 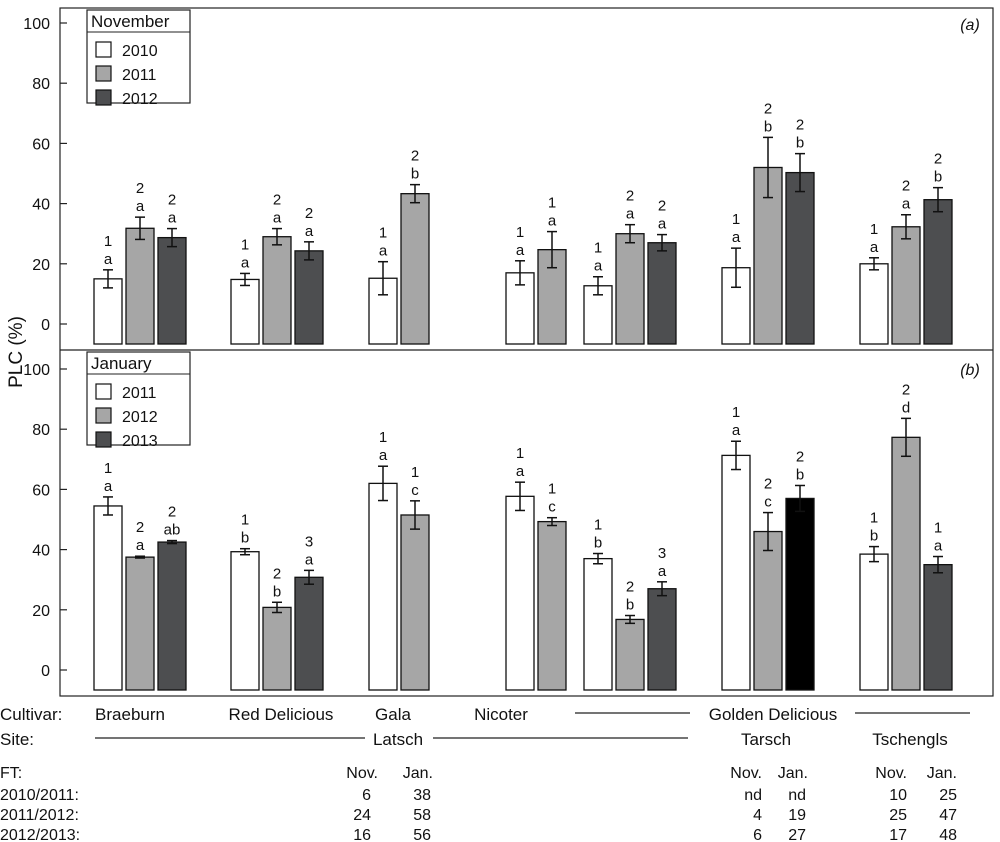 What do you see at coordinates (422, 795) in the screenshot?
I see `ft-cell: 38` at bounding box center [422, 795].